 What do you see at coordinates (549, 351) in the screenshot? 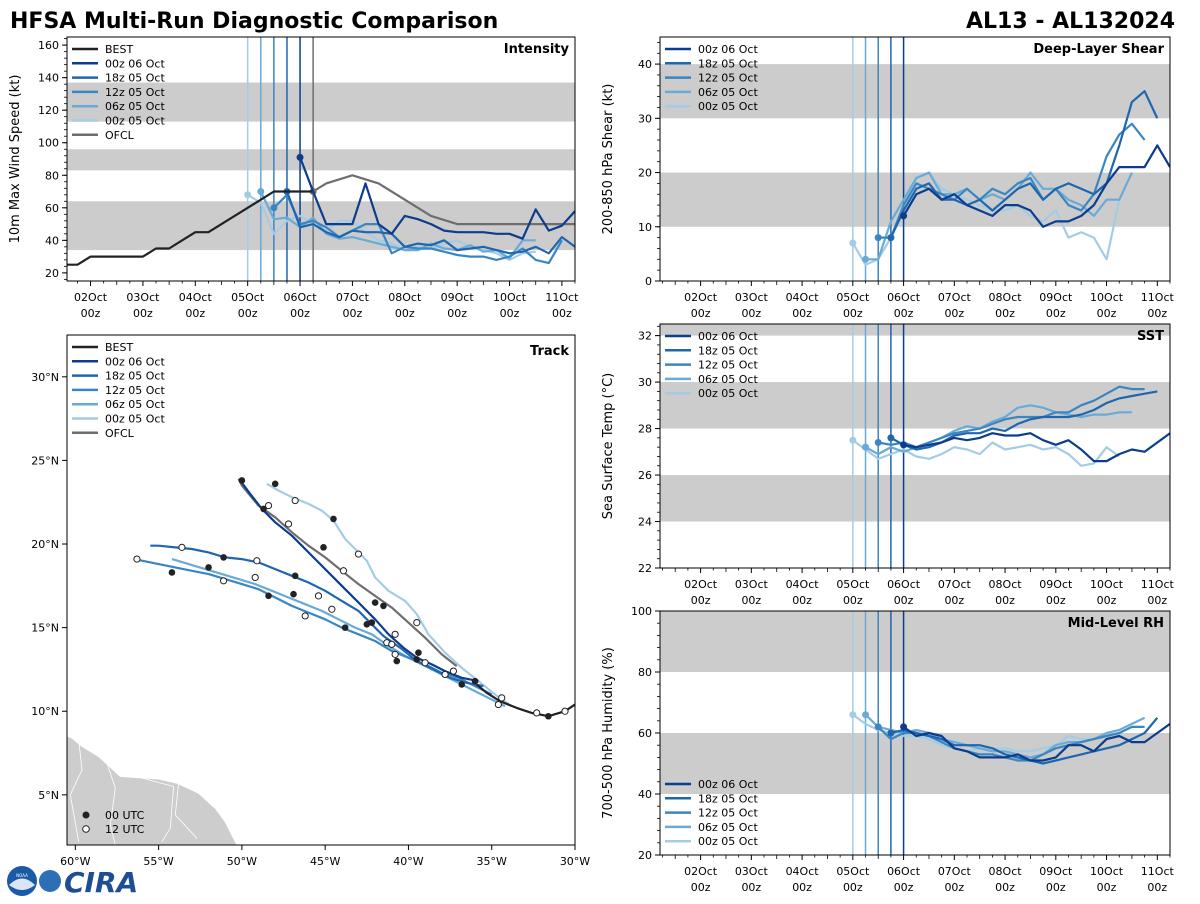
I see `panel-title: Track` at bounding box center [549, 351].